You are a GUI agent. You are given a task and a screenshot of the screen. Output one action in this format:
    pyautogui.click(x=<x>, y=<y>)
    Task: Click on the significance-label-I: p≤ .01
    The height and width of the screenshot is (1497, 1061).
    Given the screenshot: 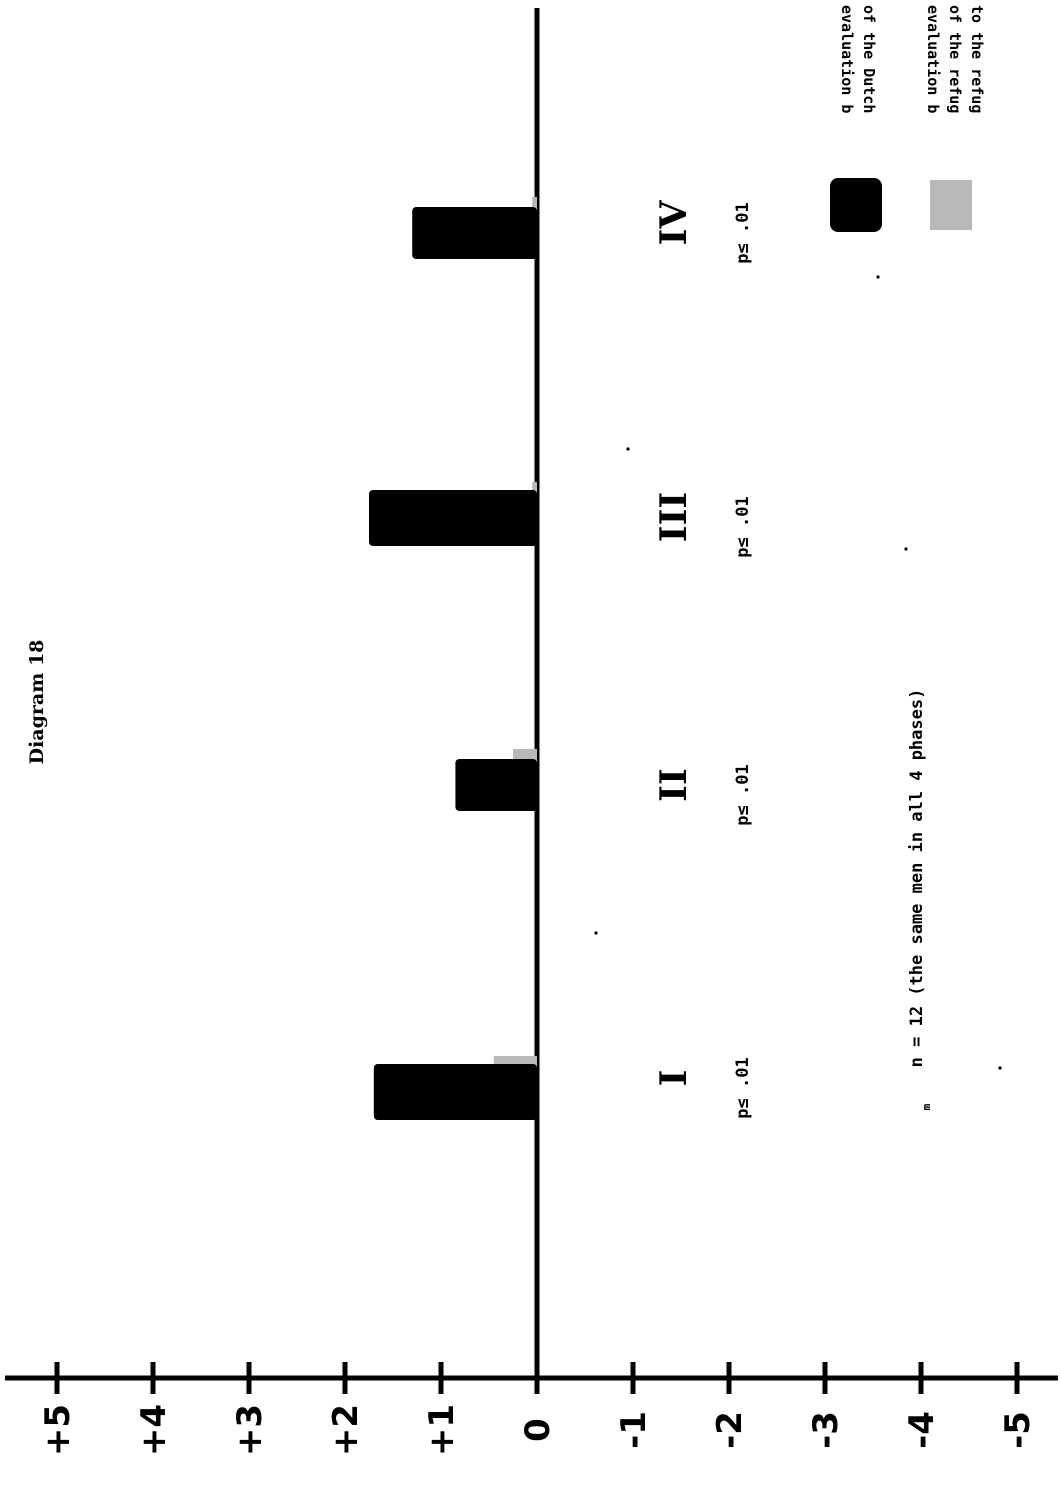 What is the action you would take?
    pyautogui.click(x=743, y=1087)
    